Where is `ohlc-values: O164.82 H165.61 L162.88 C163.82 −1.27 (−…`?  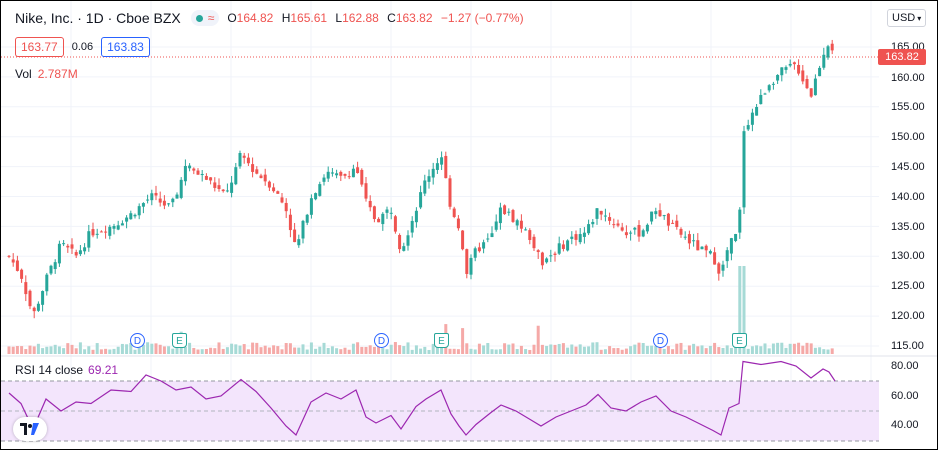 ohlc-values: O164.82 H165.61 L162.88 C163.82 −1.27 (−… is located at coordinates (377, 18).